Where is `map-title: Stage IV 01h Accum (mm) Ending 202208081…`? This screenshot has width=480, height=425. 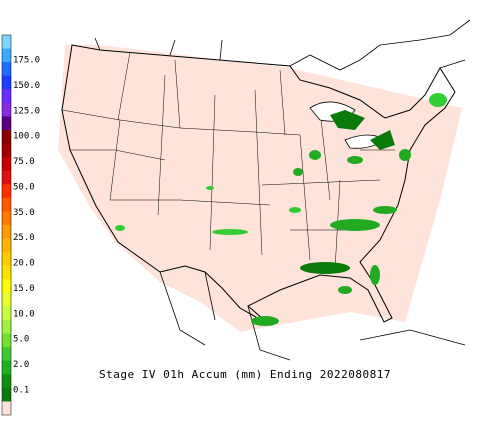
map-title: Stage IV 01h Accum (mm) Ending 202208081… is located at coordinates (245, 374).